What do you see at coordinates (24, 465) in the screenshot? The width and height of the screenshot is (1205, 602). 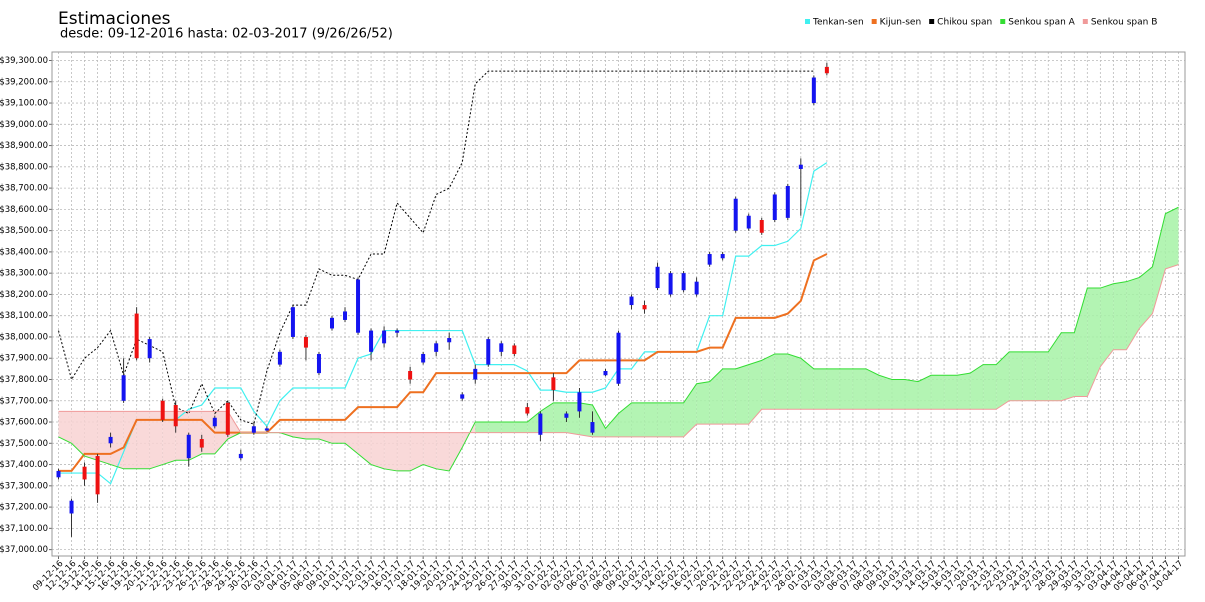 I see `y-tick-label: $37,400.00` at bounding box center [24, 465].